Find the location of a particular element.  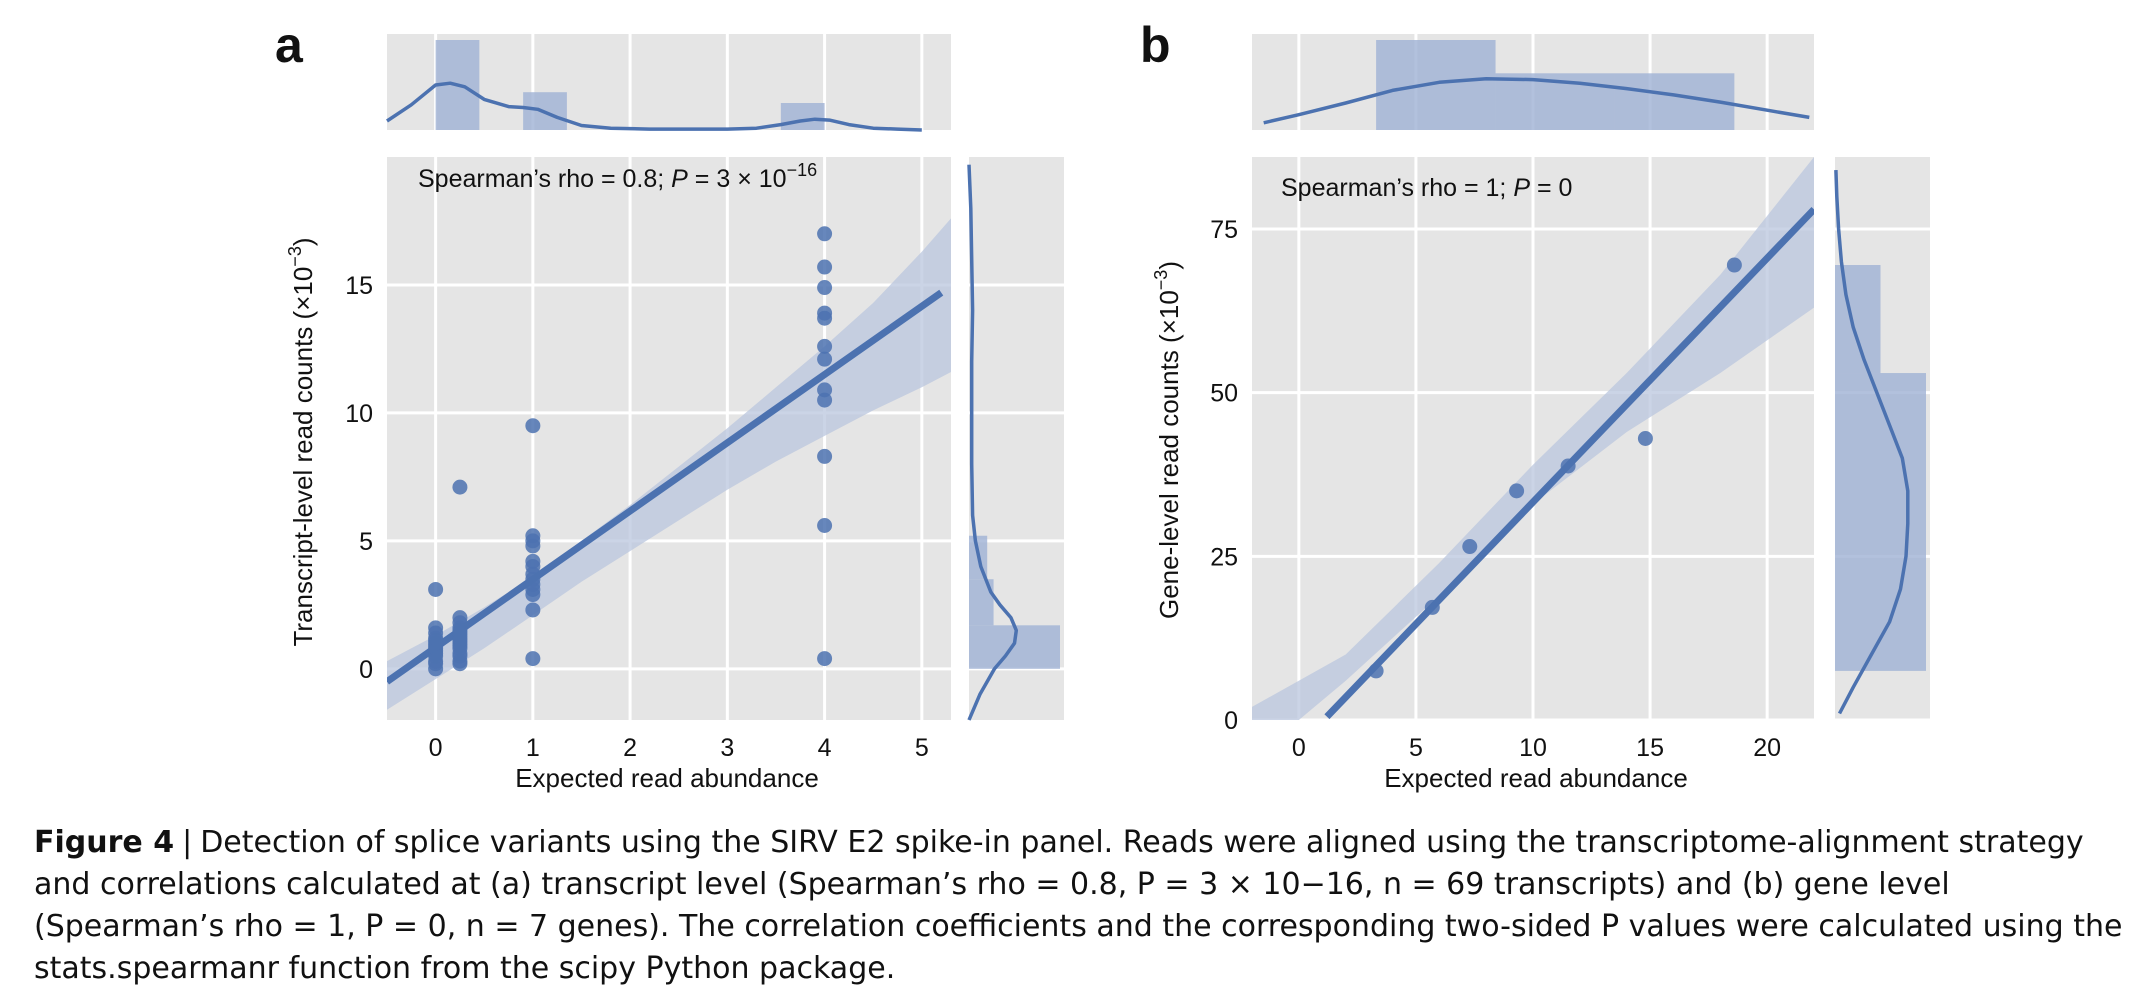

x-tick-label: 15 is located at coordinates (1650, 748).